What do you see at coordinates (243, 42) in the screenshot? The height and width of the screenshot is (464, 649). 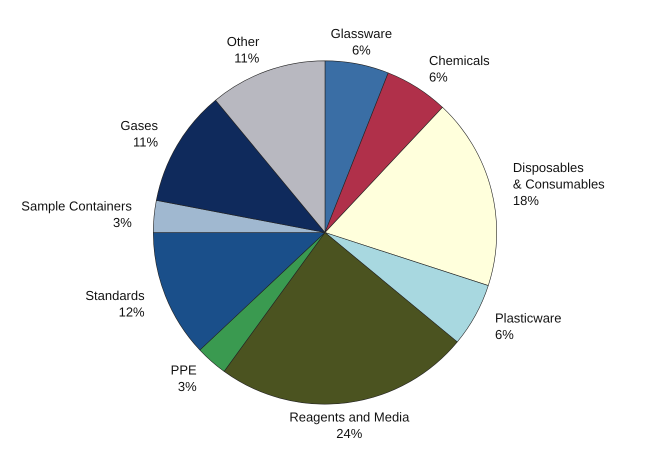 I see `slice-label: Other` at bounding box center [243, 42].